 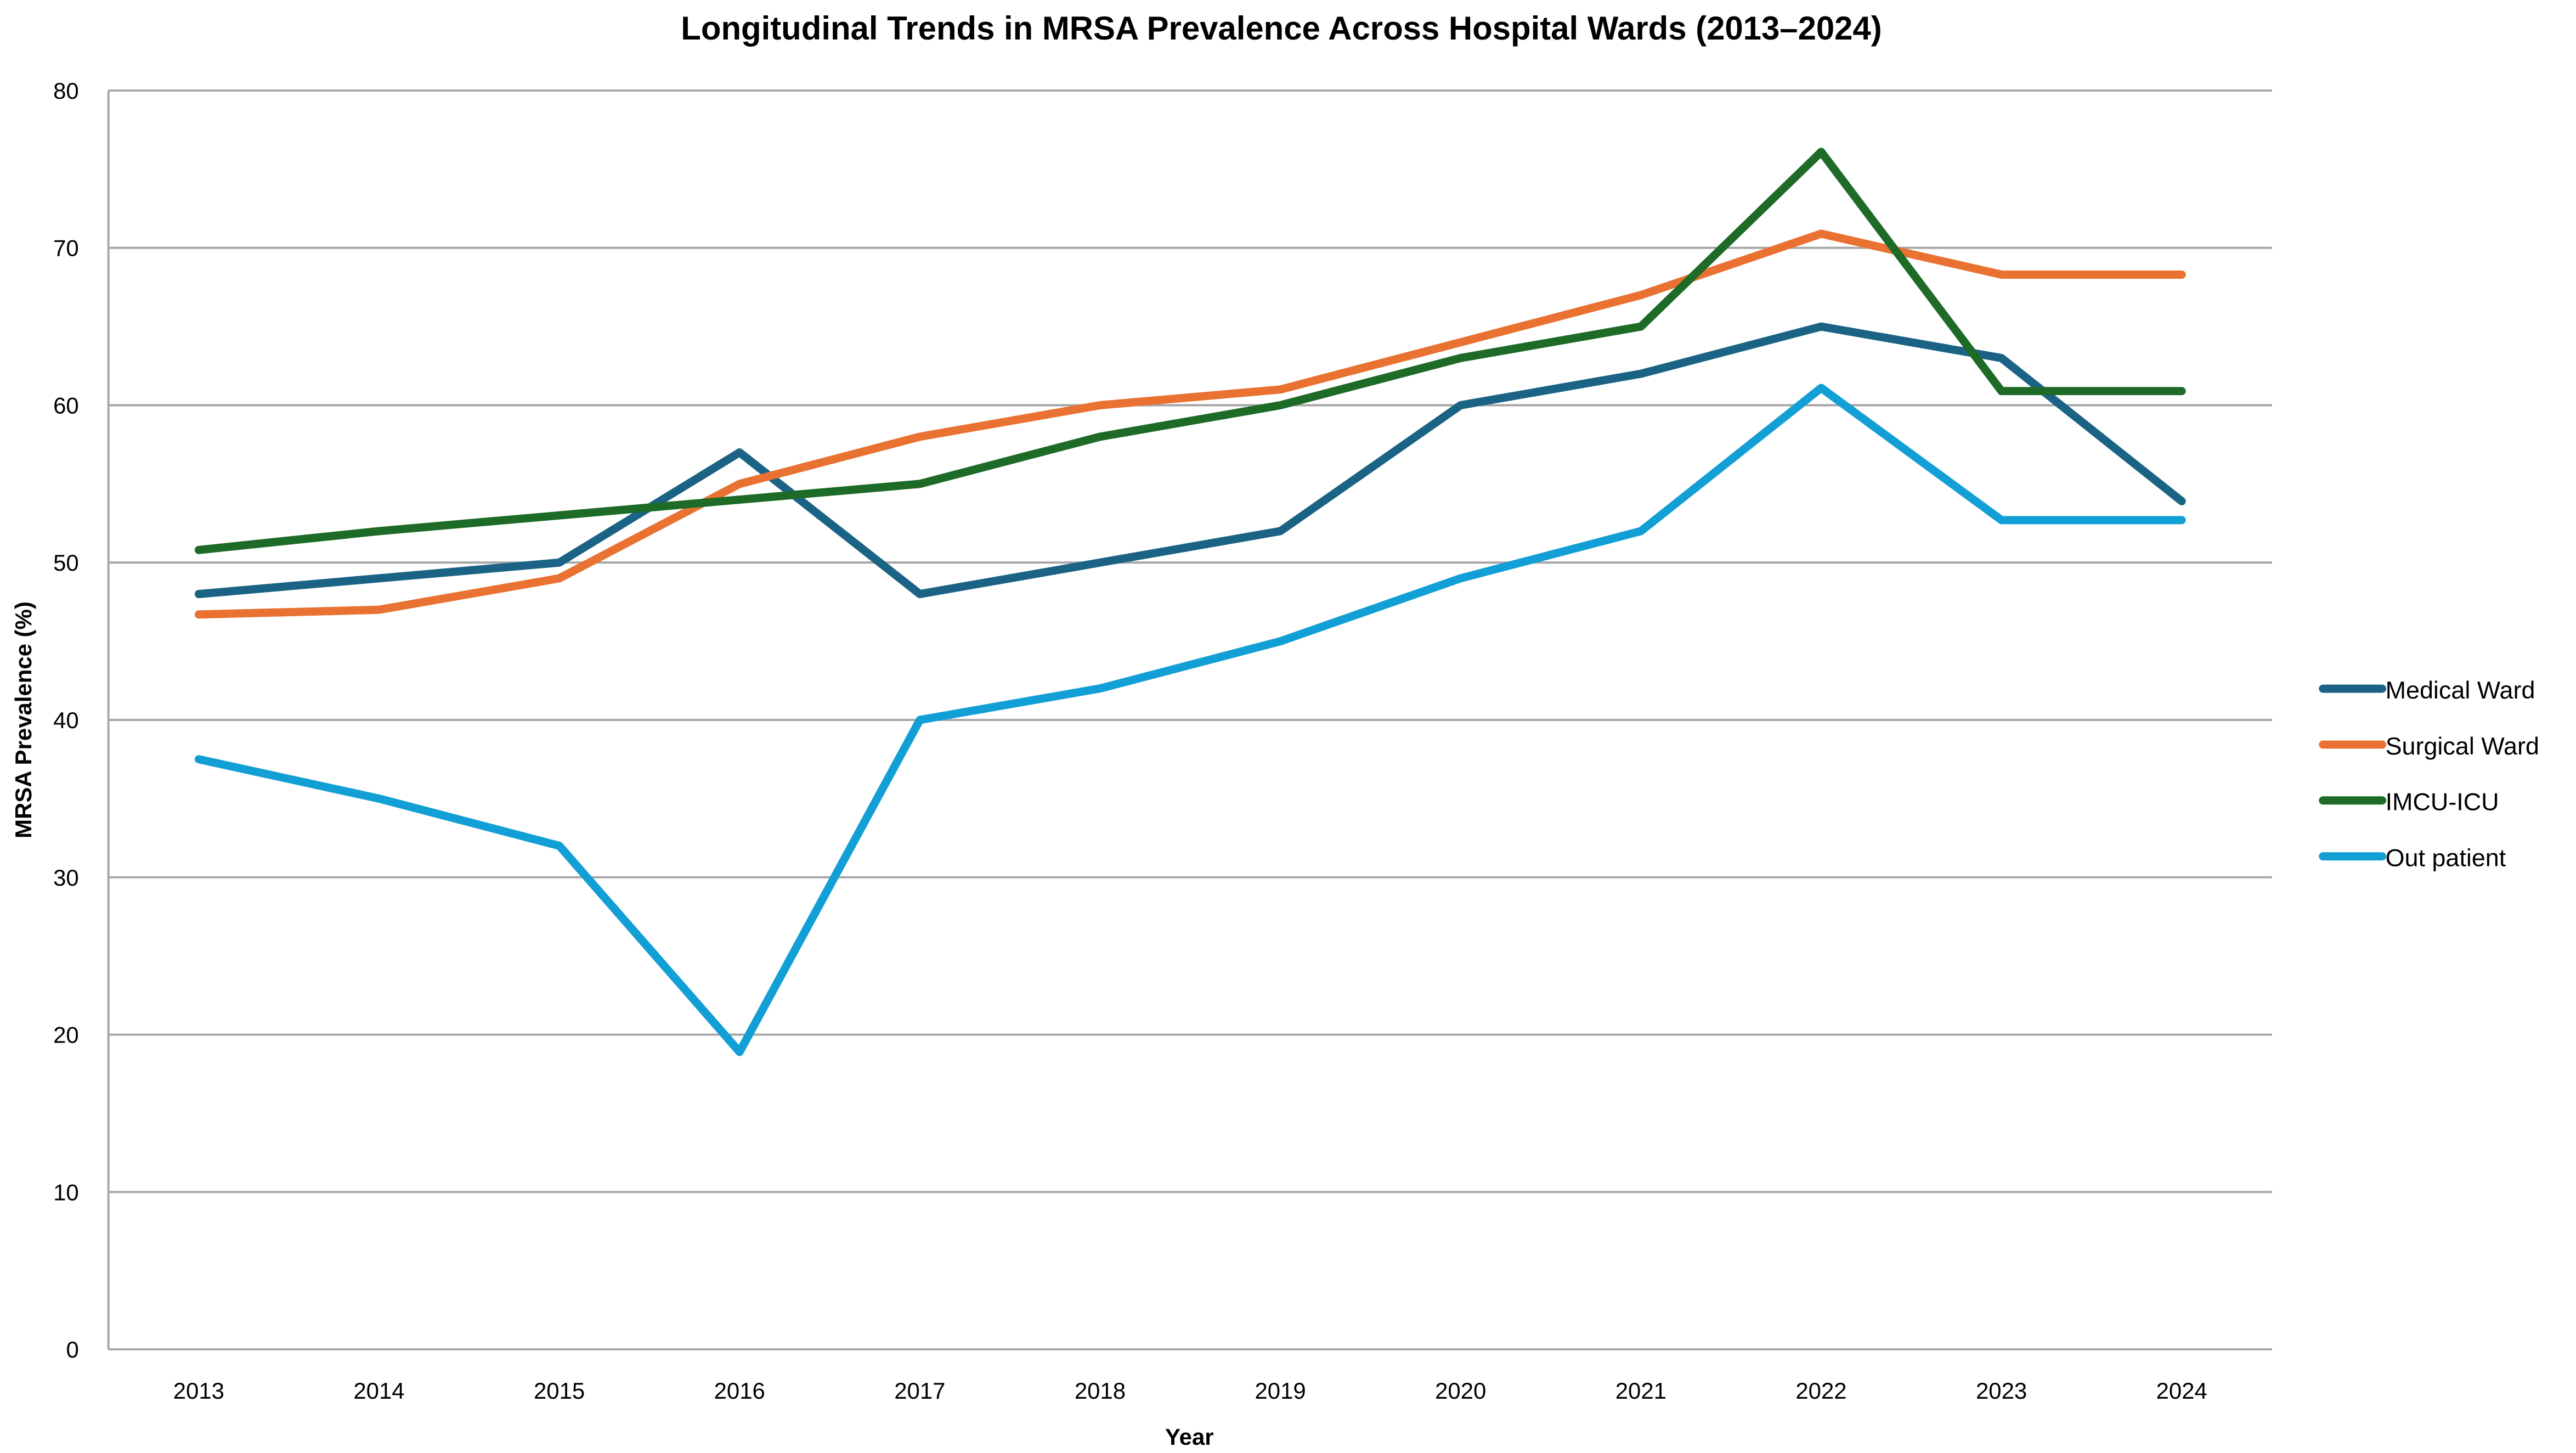 I want to click on x-tick-label: 2022, so click(x=1820, y=1391).